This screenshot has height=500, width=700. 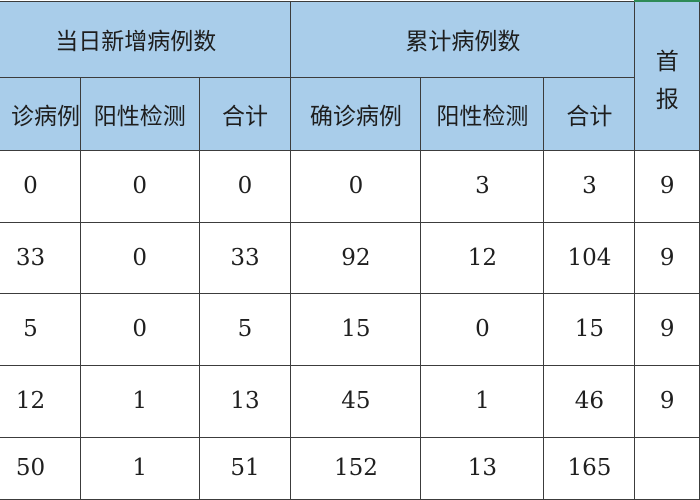 I want to click on table-row: 50 1 51 152 13 165, so click(x=350, y=468).